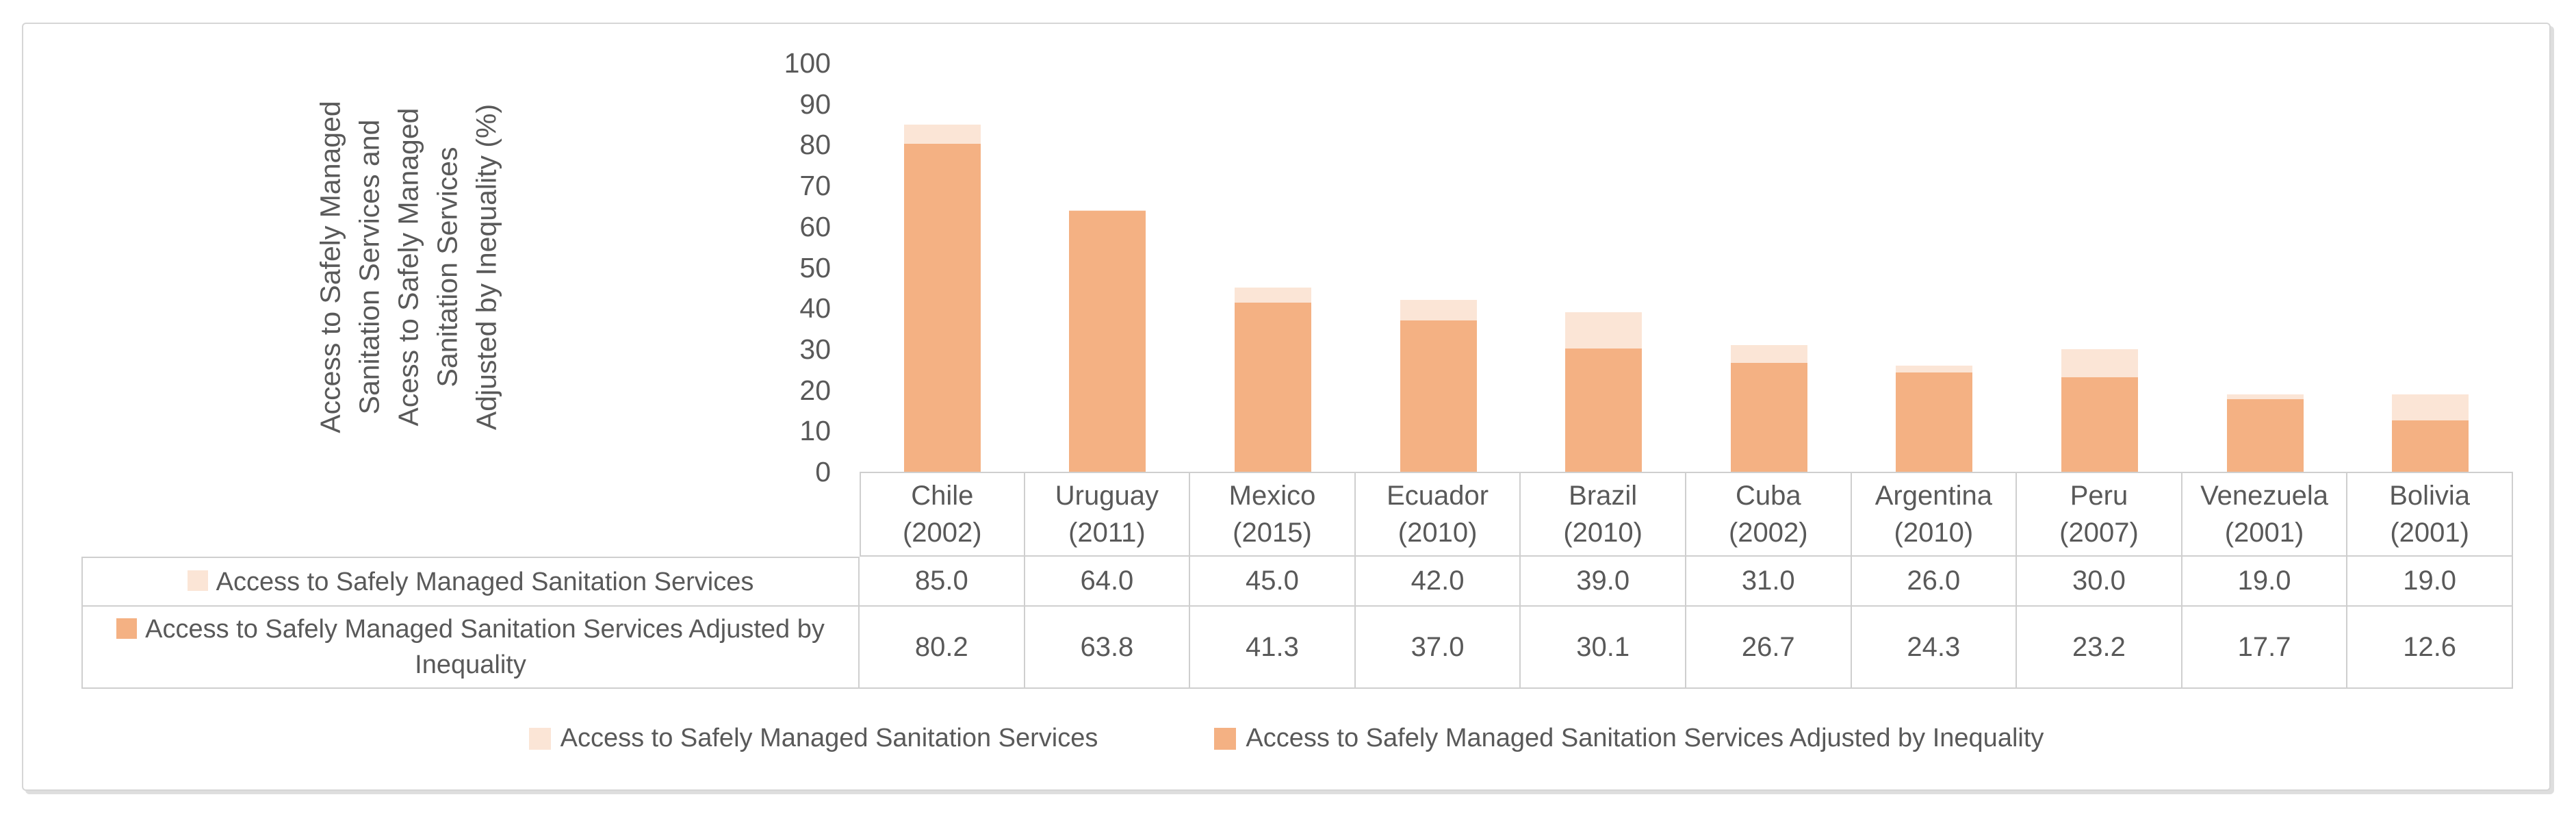 The height and width of the screenshot is (823, 2576). Describe the element at coordinates (2099, 496) in the screenshot. I see `category-name: Peru` at that location.